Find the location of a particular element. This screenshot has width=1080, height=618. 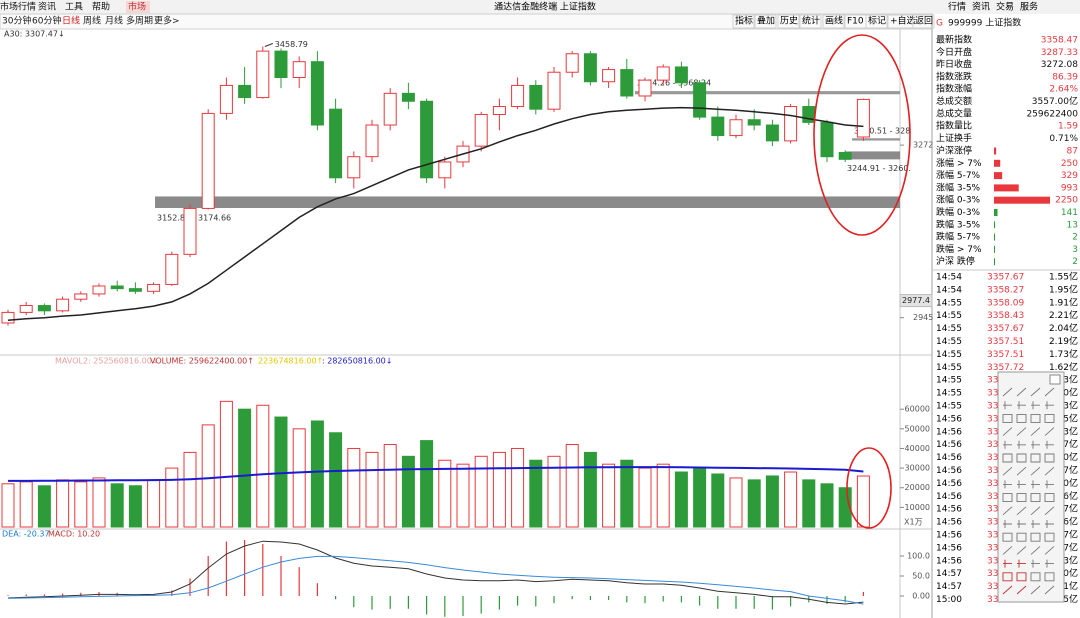

menu-item: 帮助 is located at coordinates (101, 7).